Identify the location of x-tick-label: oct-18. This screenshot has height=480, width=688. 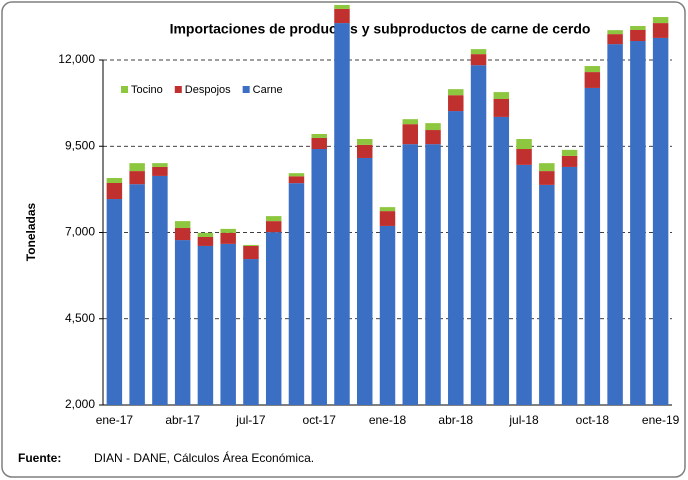
(593, 420).